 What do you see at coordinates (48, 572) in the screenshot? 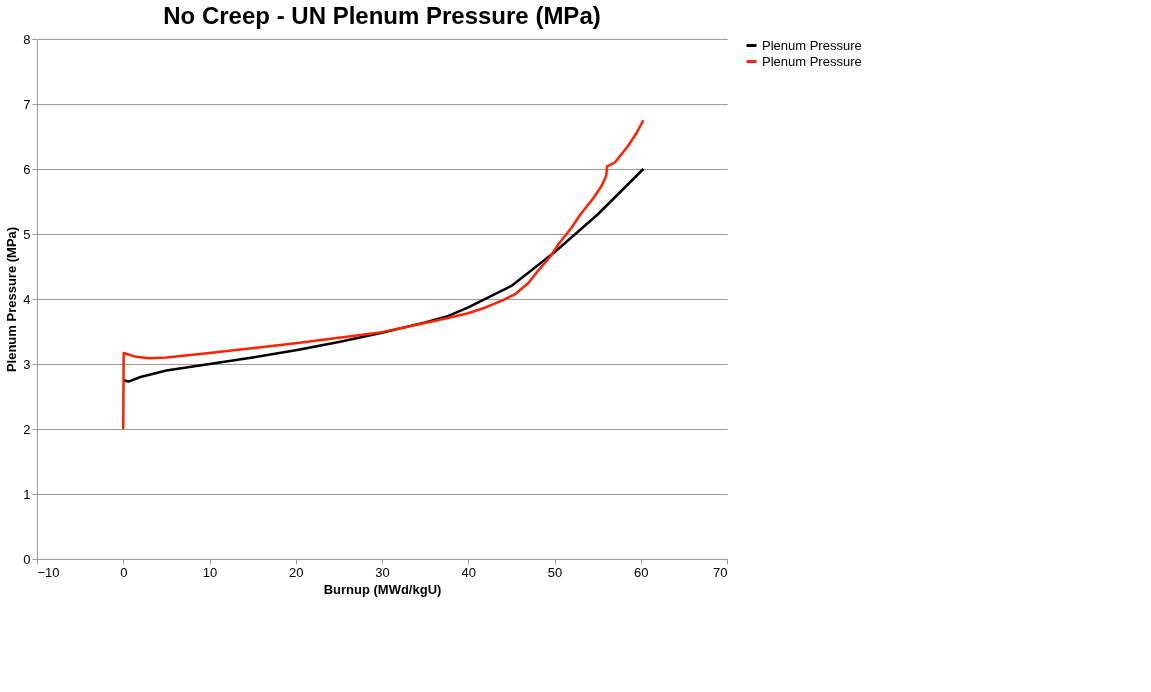
I see `x-tick-label: −10` at bounding box center [48, 572].